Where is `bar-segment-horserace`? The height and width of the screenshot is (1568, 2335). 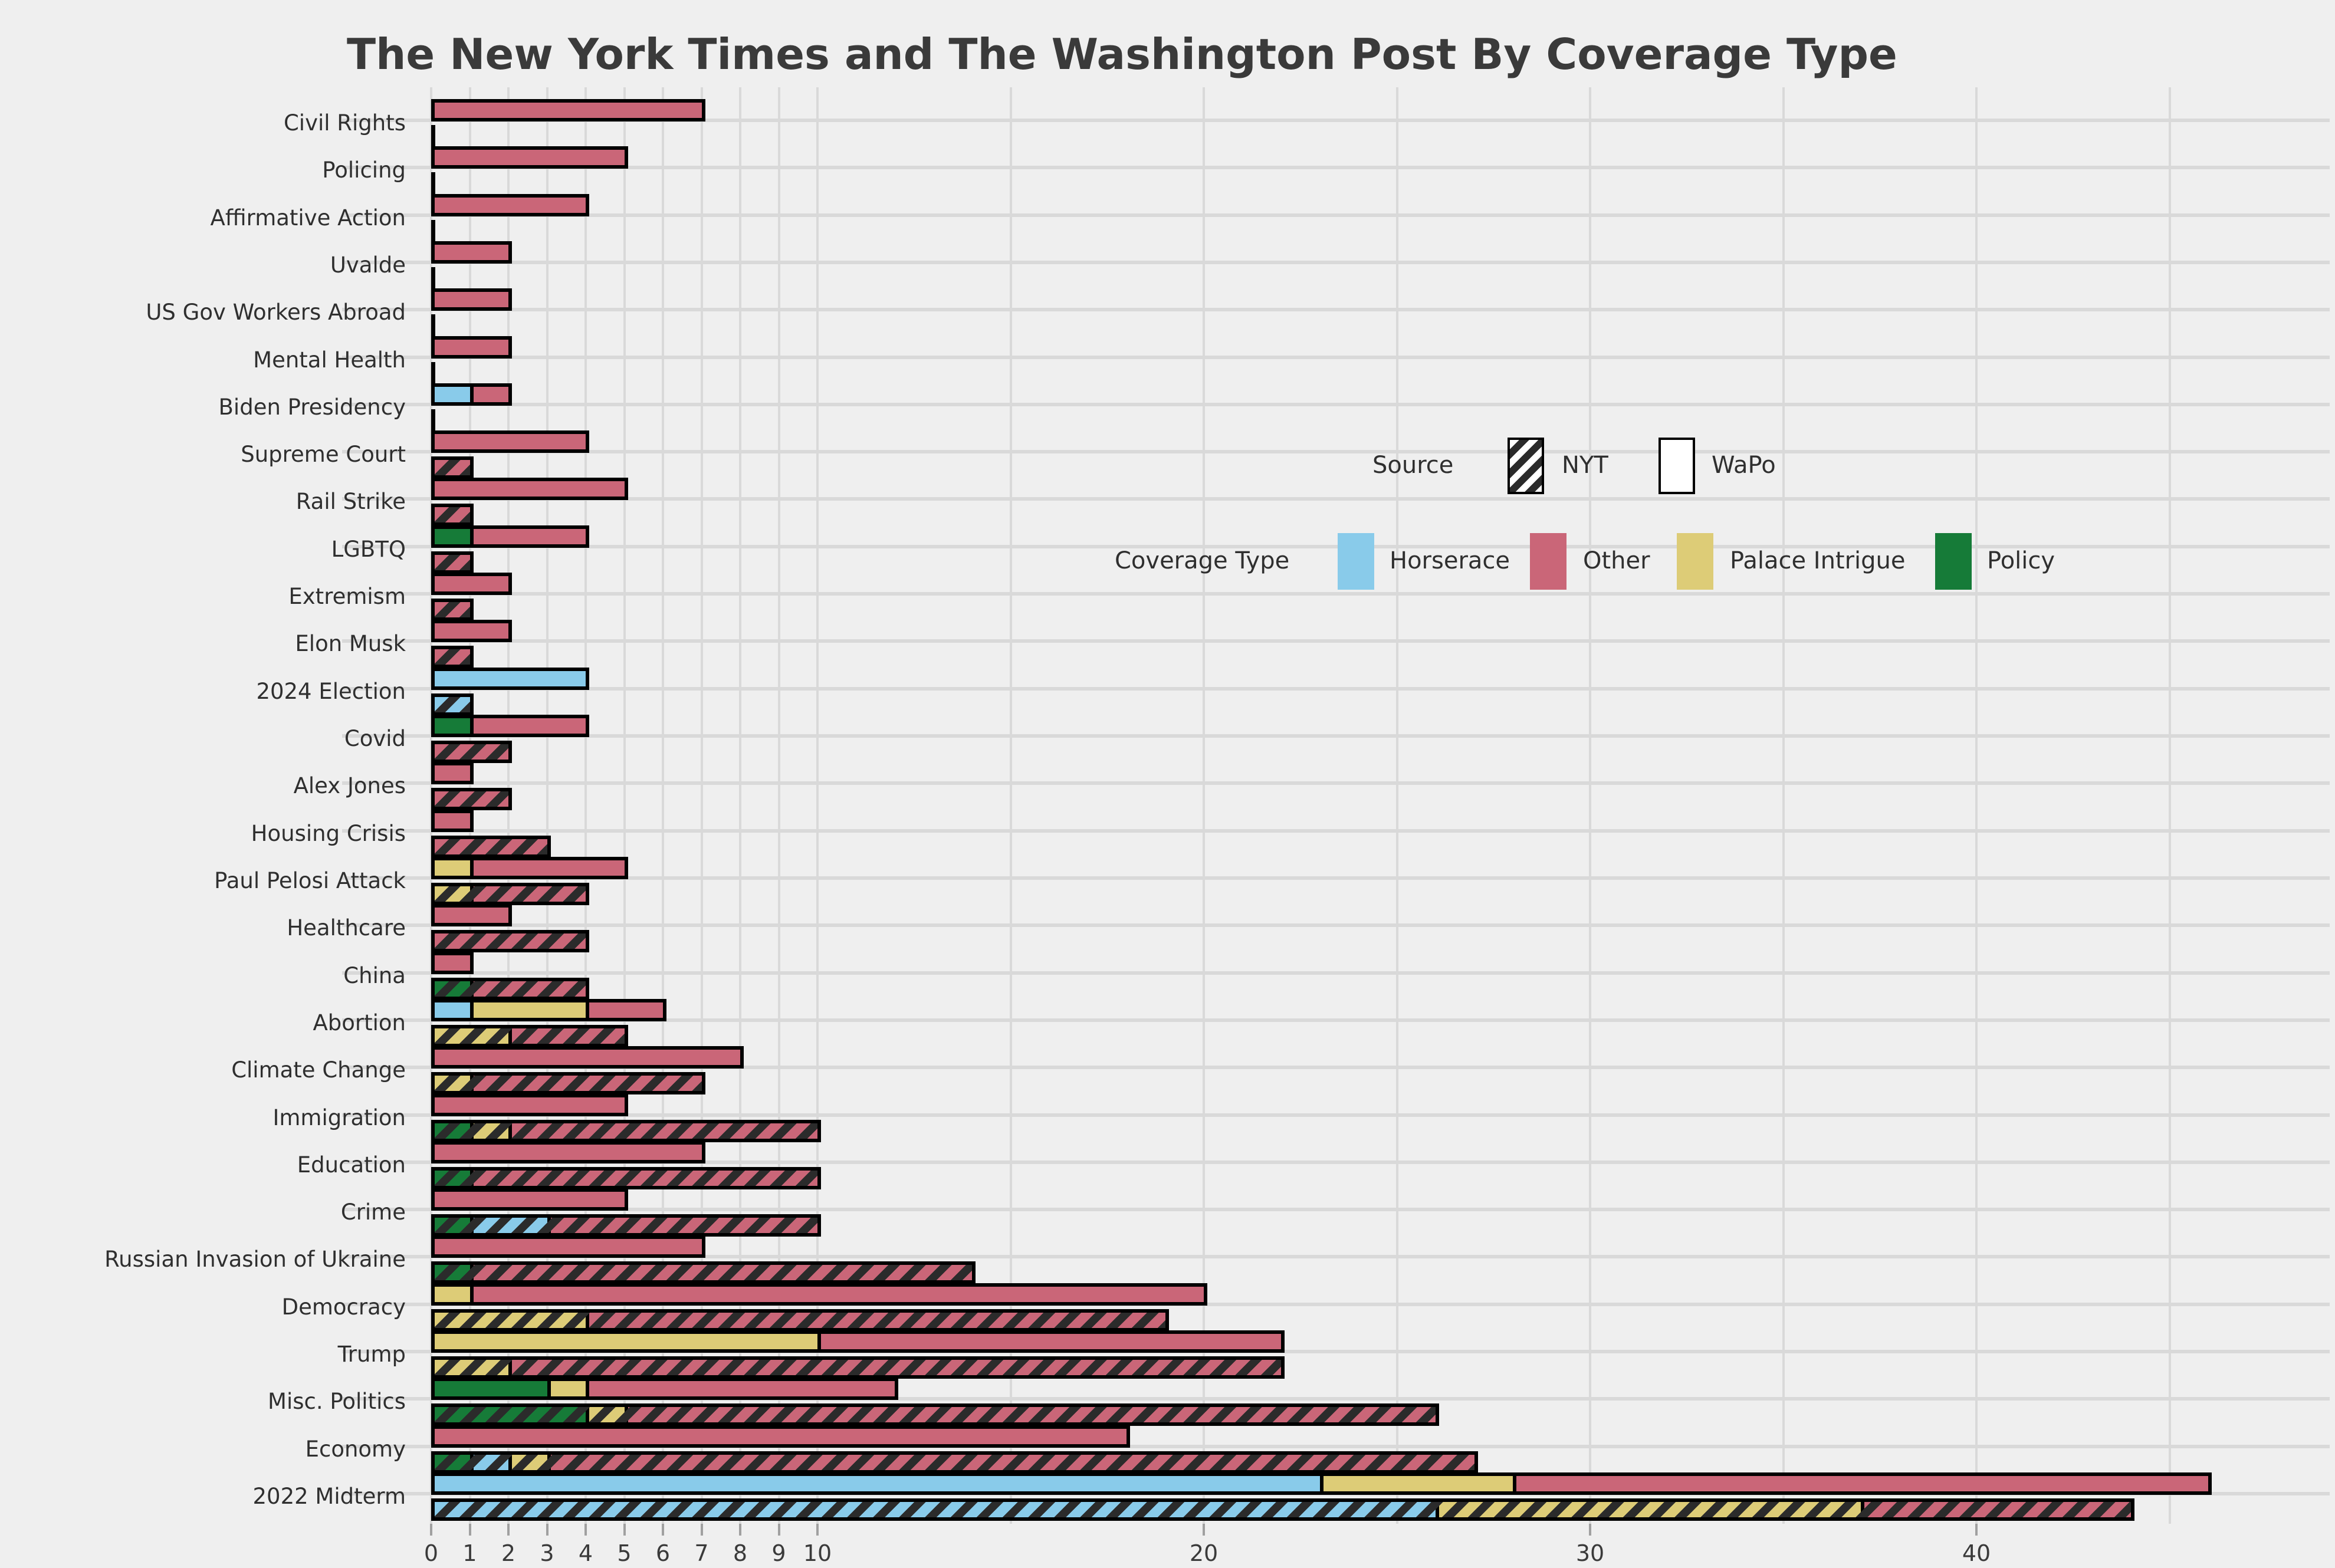
bar-segment-horserace is located at coordinates (510, 678).